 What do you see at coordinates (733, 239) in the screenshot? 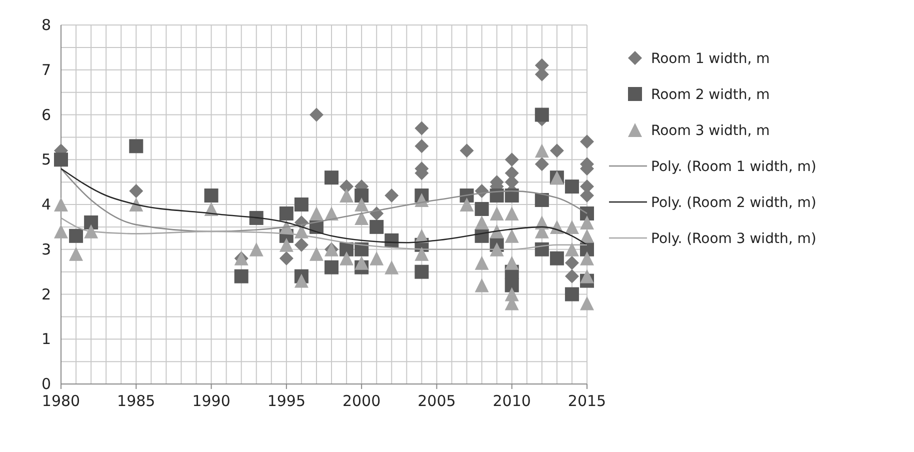
I see `legend-label: Poly. (Room 3 width, m)` at bounding box center [733, 239].